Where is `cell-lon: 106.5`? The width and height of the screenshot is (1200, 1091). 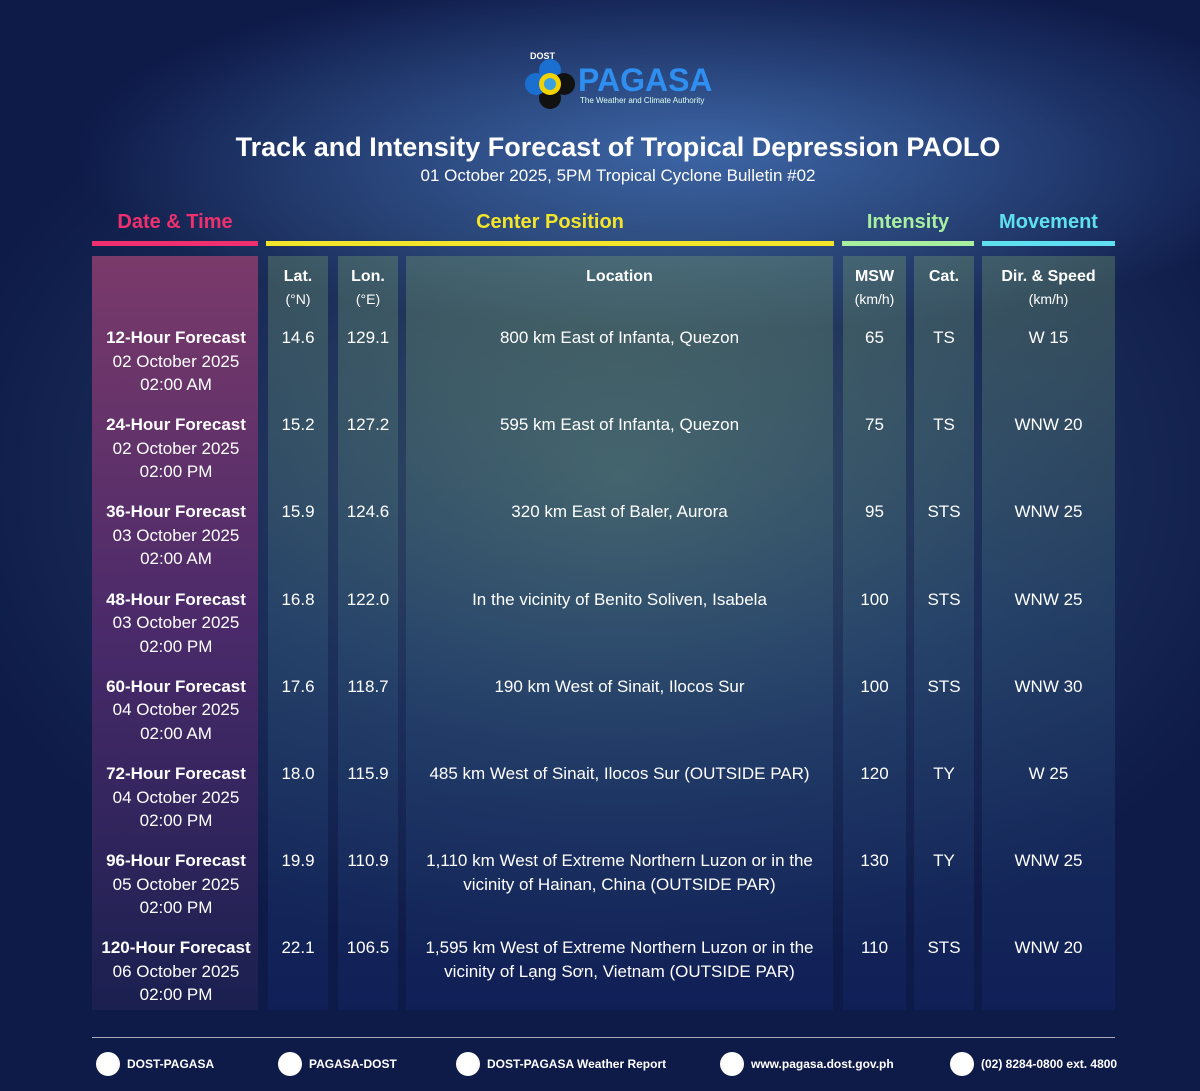
cell-lon: 106.5 is located at coordinates (368, 948).